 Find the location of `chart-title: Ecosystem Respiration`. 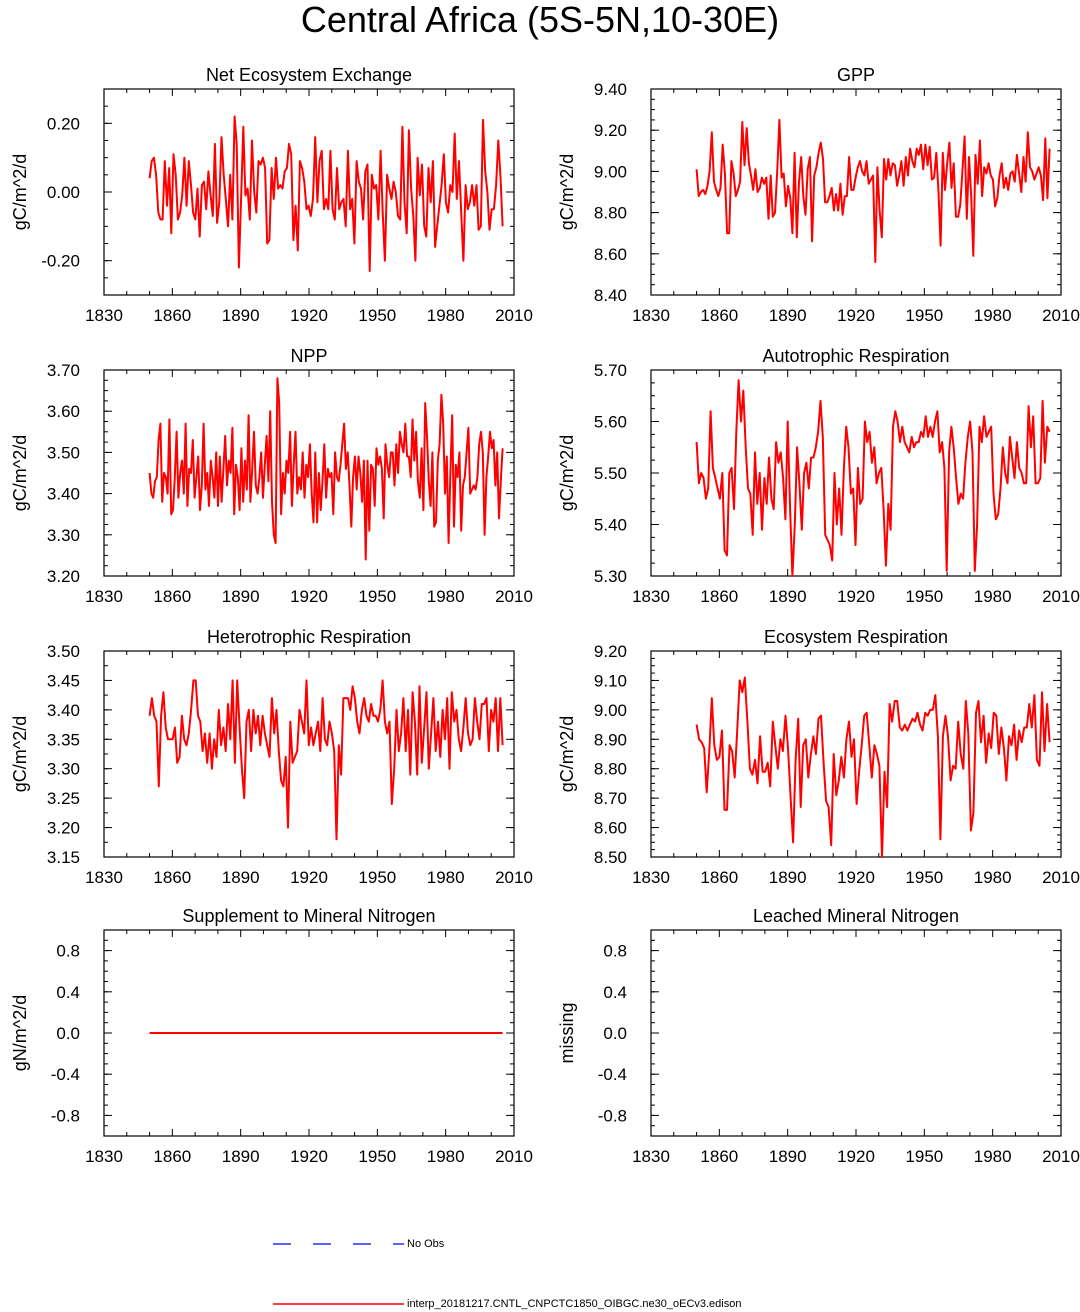

chart-title: Ecosystem Respiration is located at coordinates (856, 637).